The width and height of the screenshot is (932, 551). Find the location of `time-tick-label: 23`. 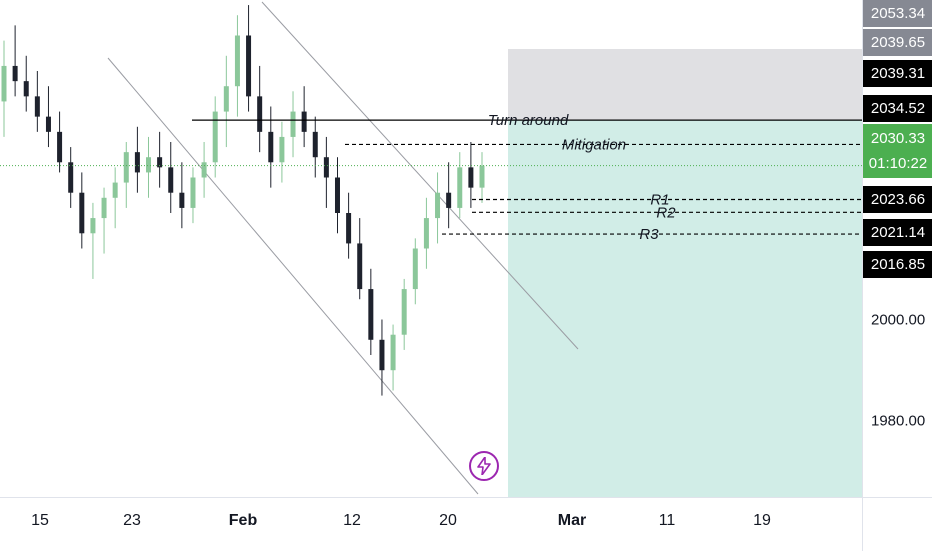

time-tick-label: 23 is located at coordinates (132, 520).